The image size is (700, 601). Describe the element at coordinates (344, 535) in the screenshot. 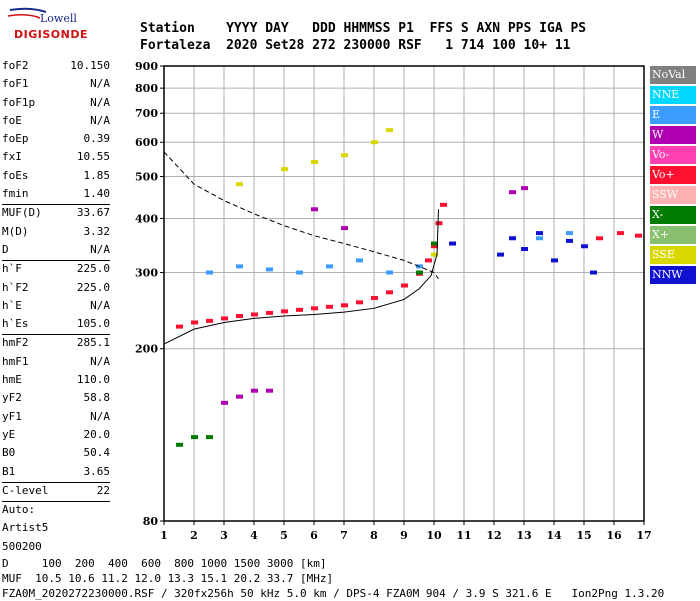

I see `x-tick-label: 7` at that location.